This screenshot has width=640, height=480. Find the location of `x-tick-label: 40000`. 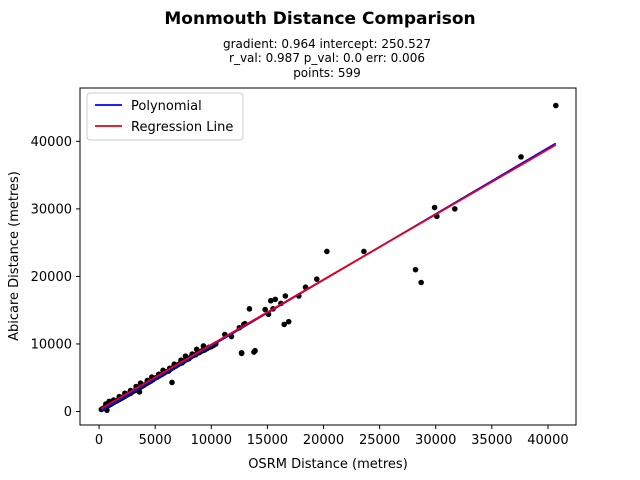

x-tick-label: 40000 is located at coordinates (547, 440).